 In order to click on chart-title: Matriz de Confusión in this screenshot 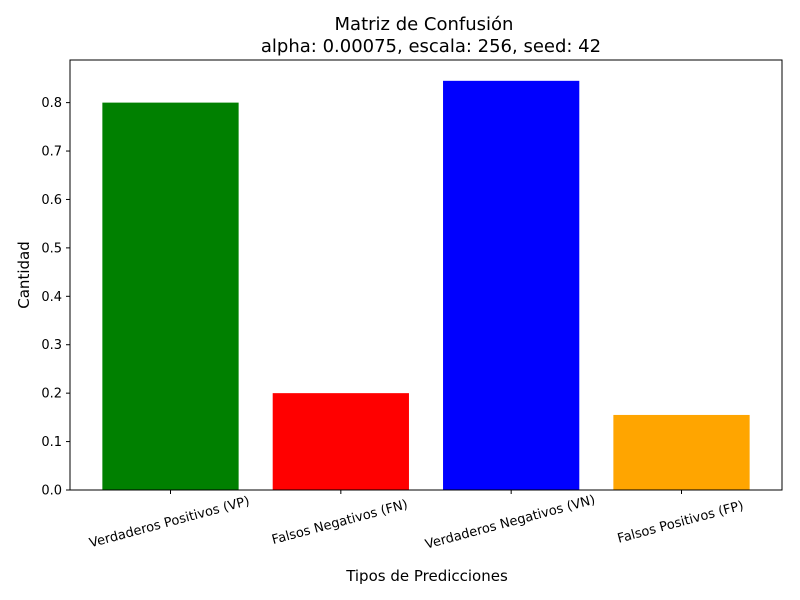, I will do `click(424, 24)`.